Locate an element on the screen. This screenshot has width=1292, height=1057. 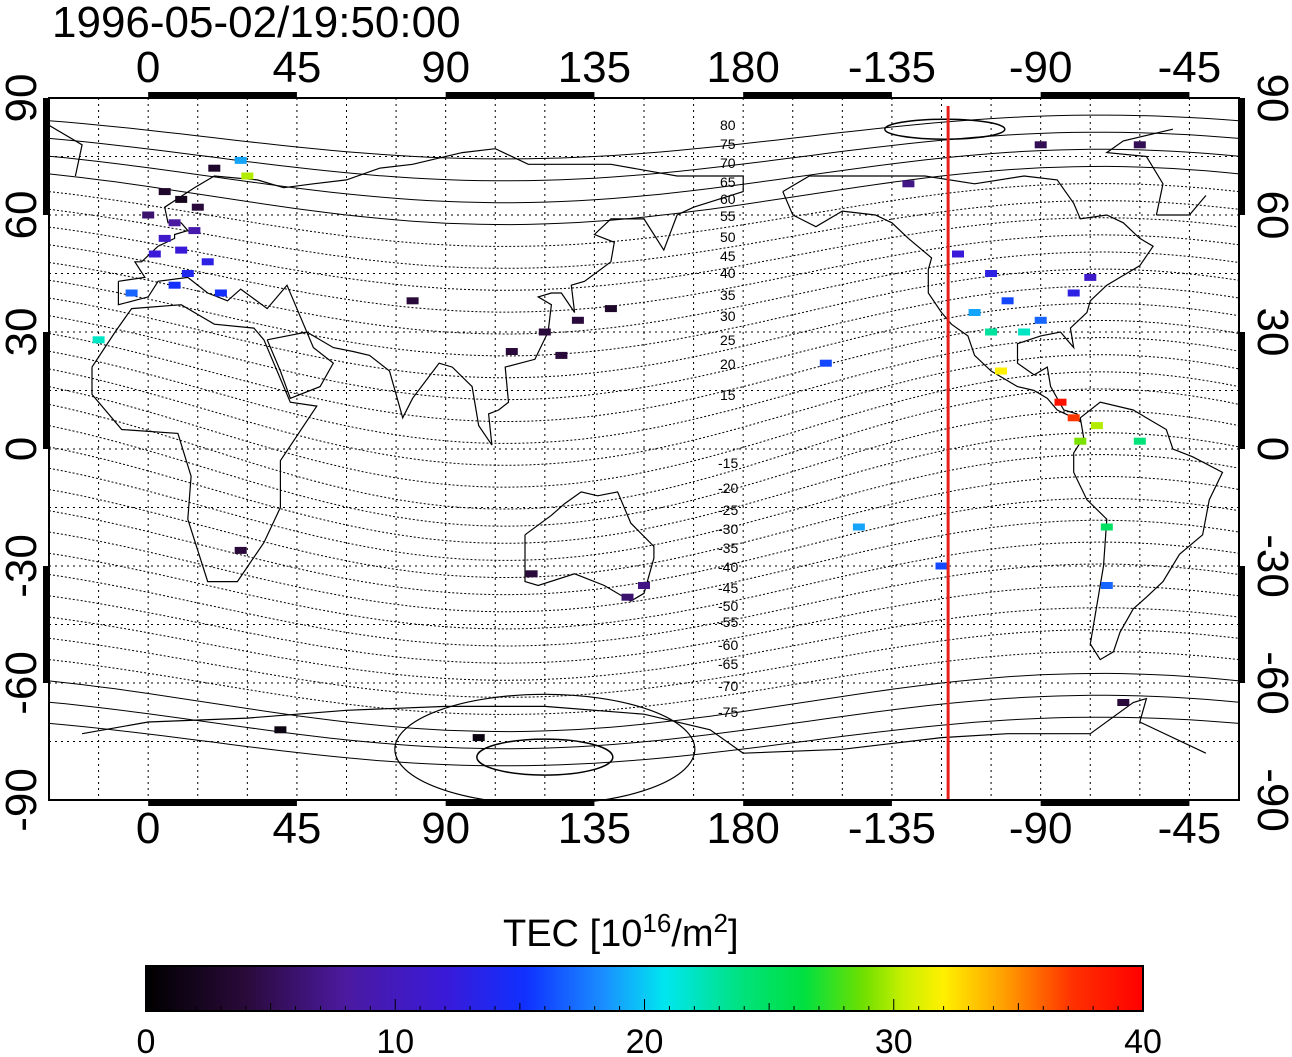
lat-tick-label-right: 30 is located at coordinates (1270, 332).